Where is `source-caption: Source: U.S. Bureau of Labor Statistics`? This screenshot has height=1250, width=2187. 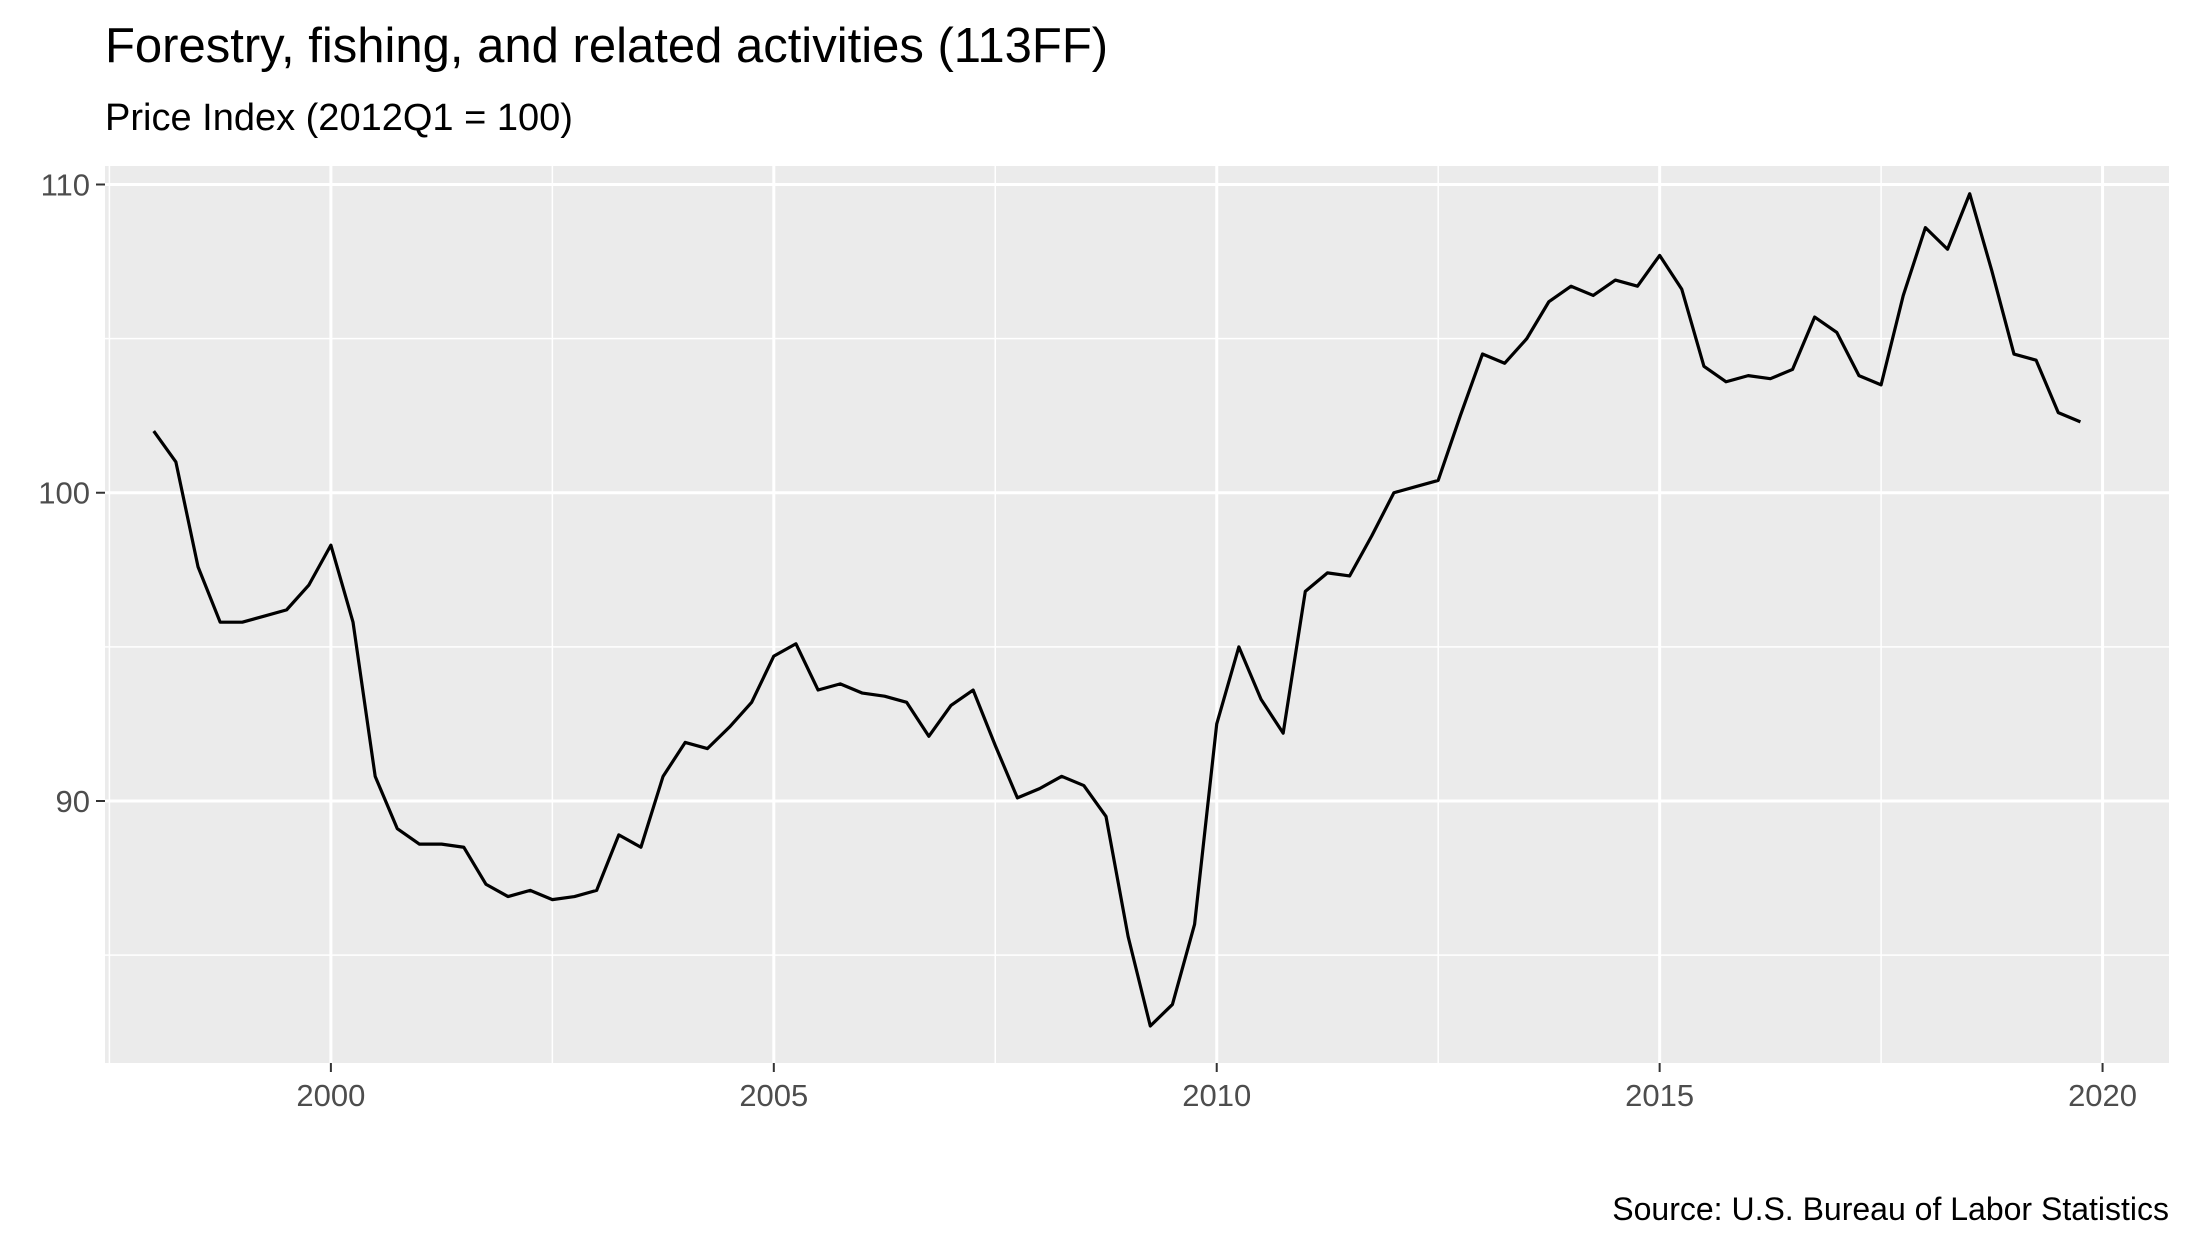
source-caption: Source: U.S. Bureau of Labor Statistics is located at coordinates (1890, 1209).